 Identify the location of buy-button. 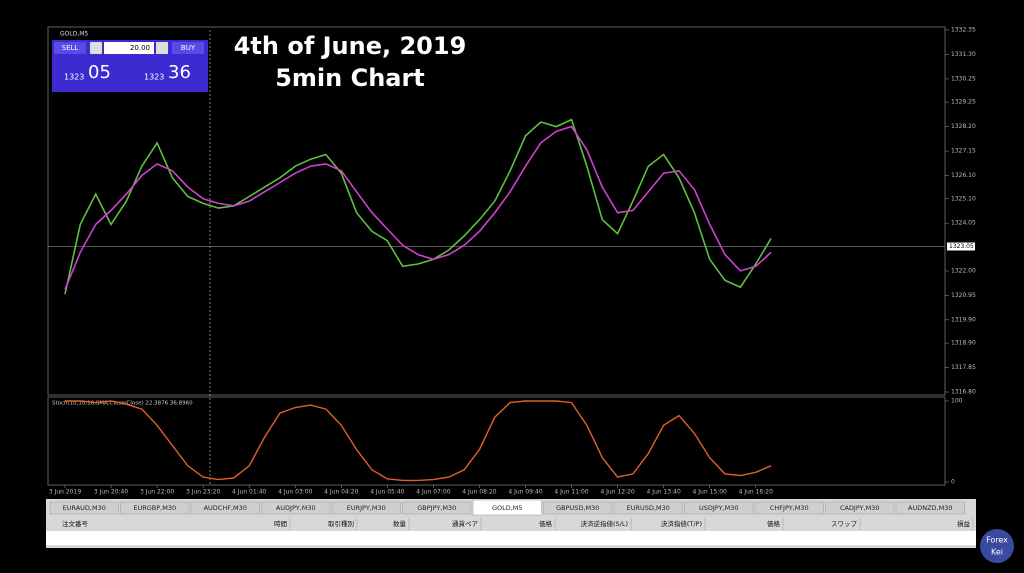
(188, 48).